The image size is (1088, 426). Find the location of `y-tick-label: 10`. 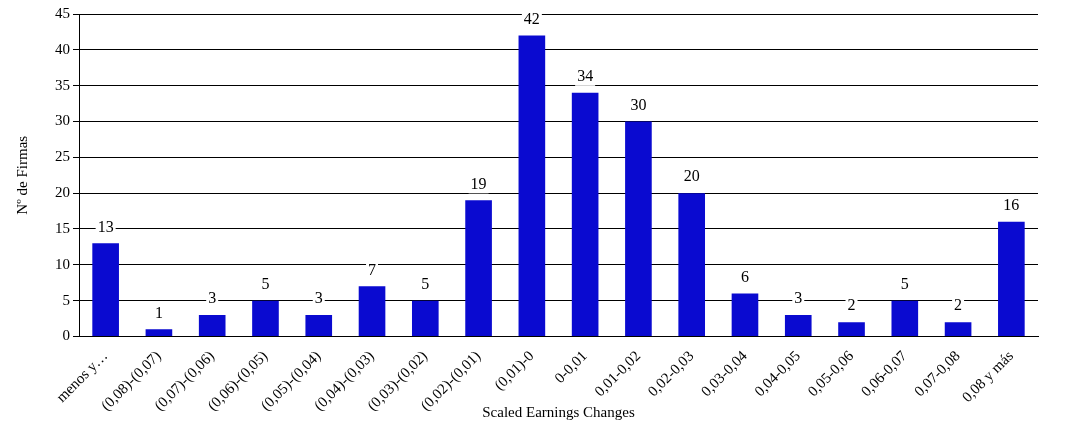

y-tick-label: 10 is located at coordinates (62, 263).